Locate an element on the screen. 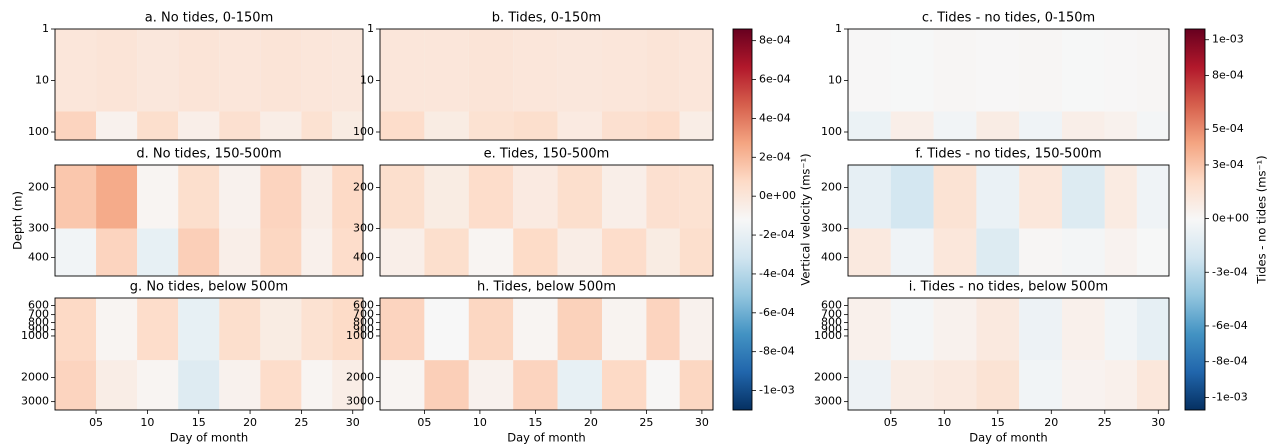 The image size is (1274, 446). colorbar-tick-label: -6e-04 is located at coordinates (777, 312).